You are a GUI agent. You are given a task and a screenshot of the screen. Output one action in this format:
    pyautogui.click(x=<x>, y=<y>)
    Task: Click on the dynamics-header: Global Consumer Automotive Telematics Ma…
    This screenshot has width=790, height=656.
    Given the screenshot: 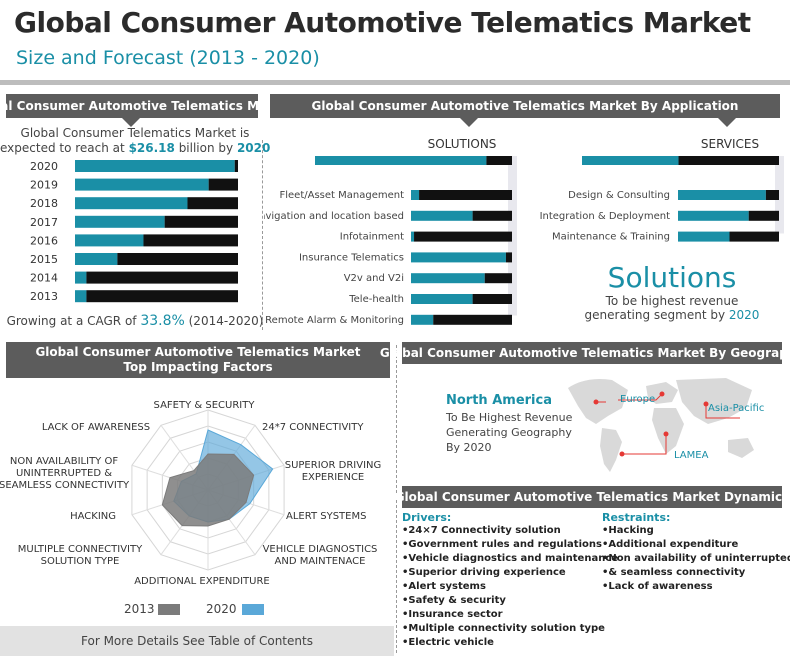 What is the action you would take?
    pyautogui.click(x=592, y=497)
    